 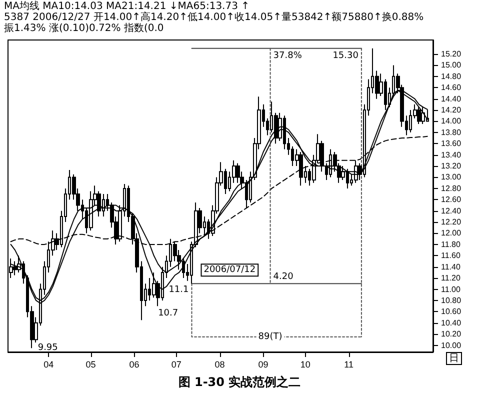 I want to click on annotation: 2006/07/12, so click(x=230, y=270).